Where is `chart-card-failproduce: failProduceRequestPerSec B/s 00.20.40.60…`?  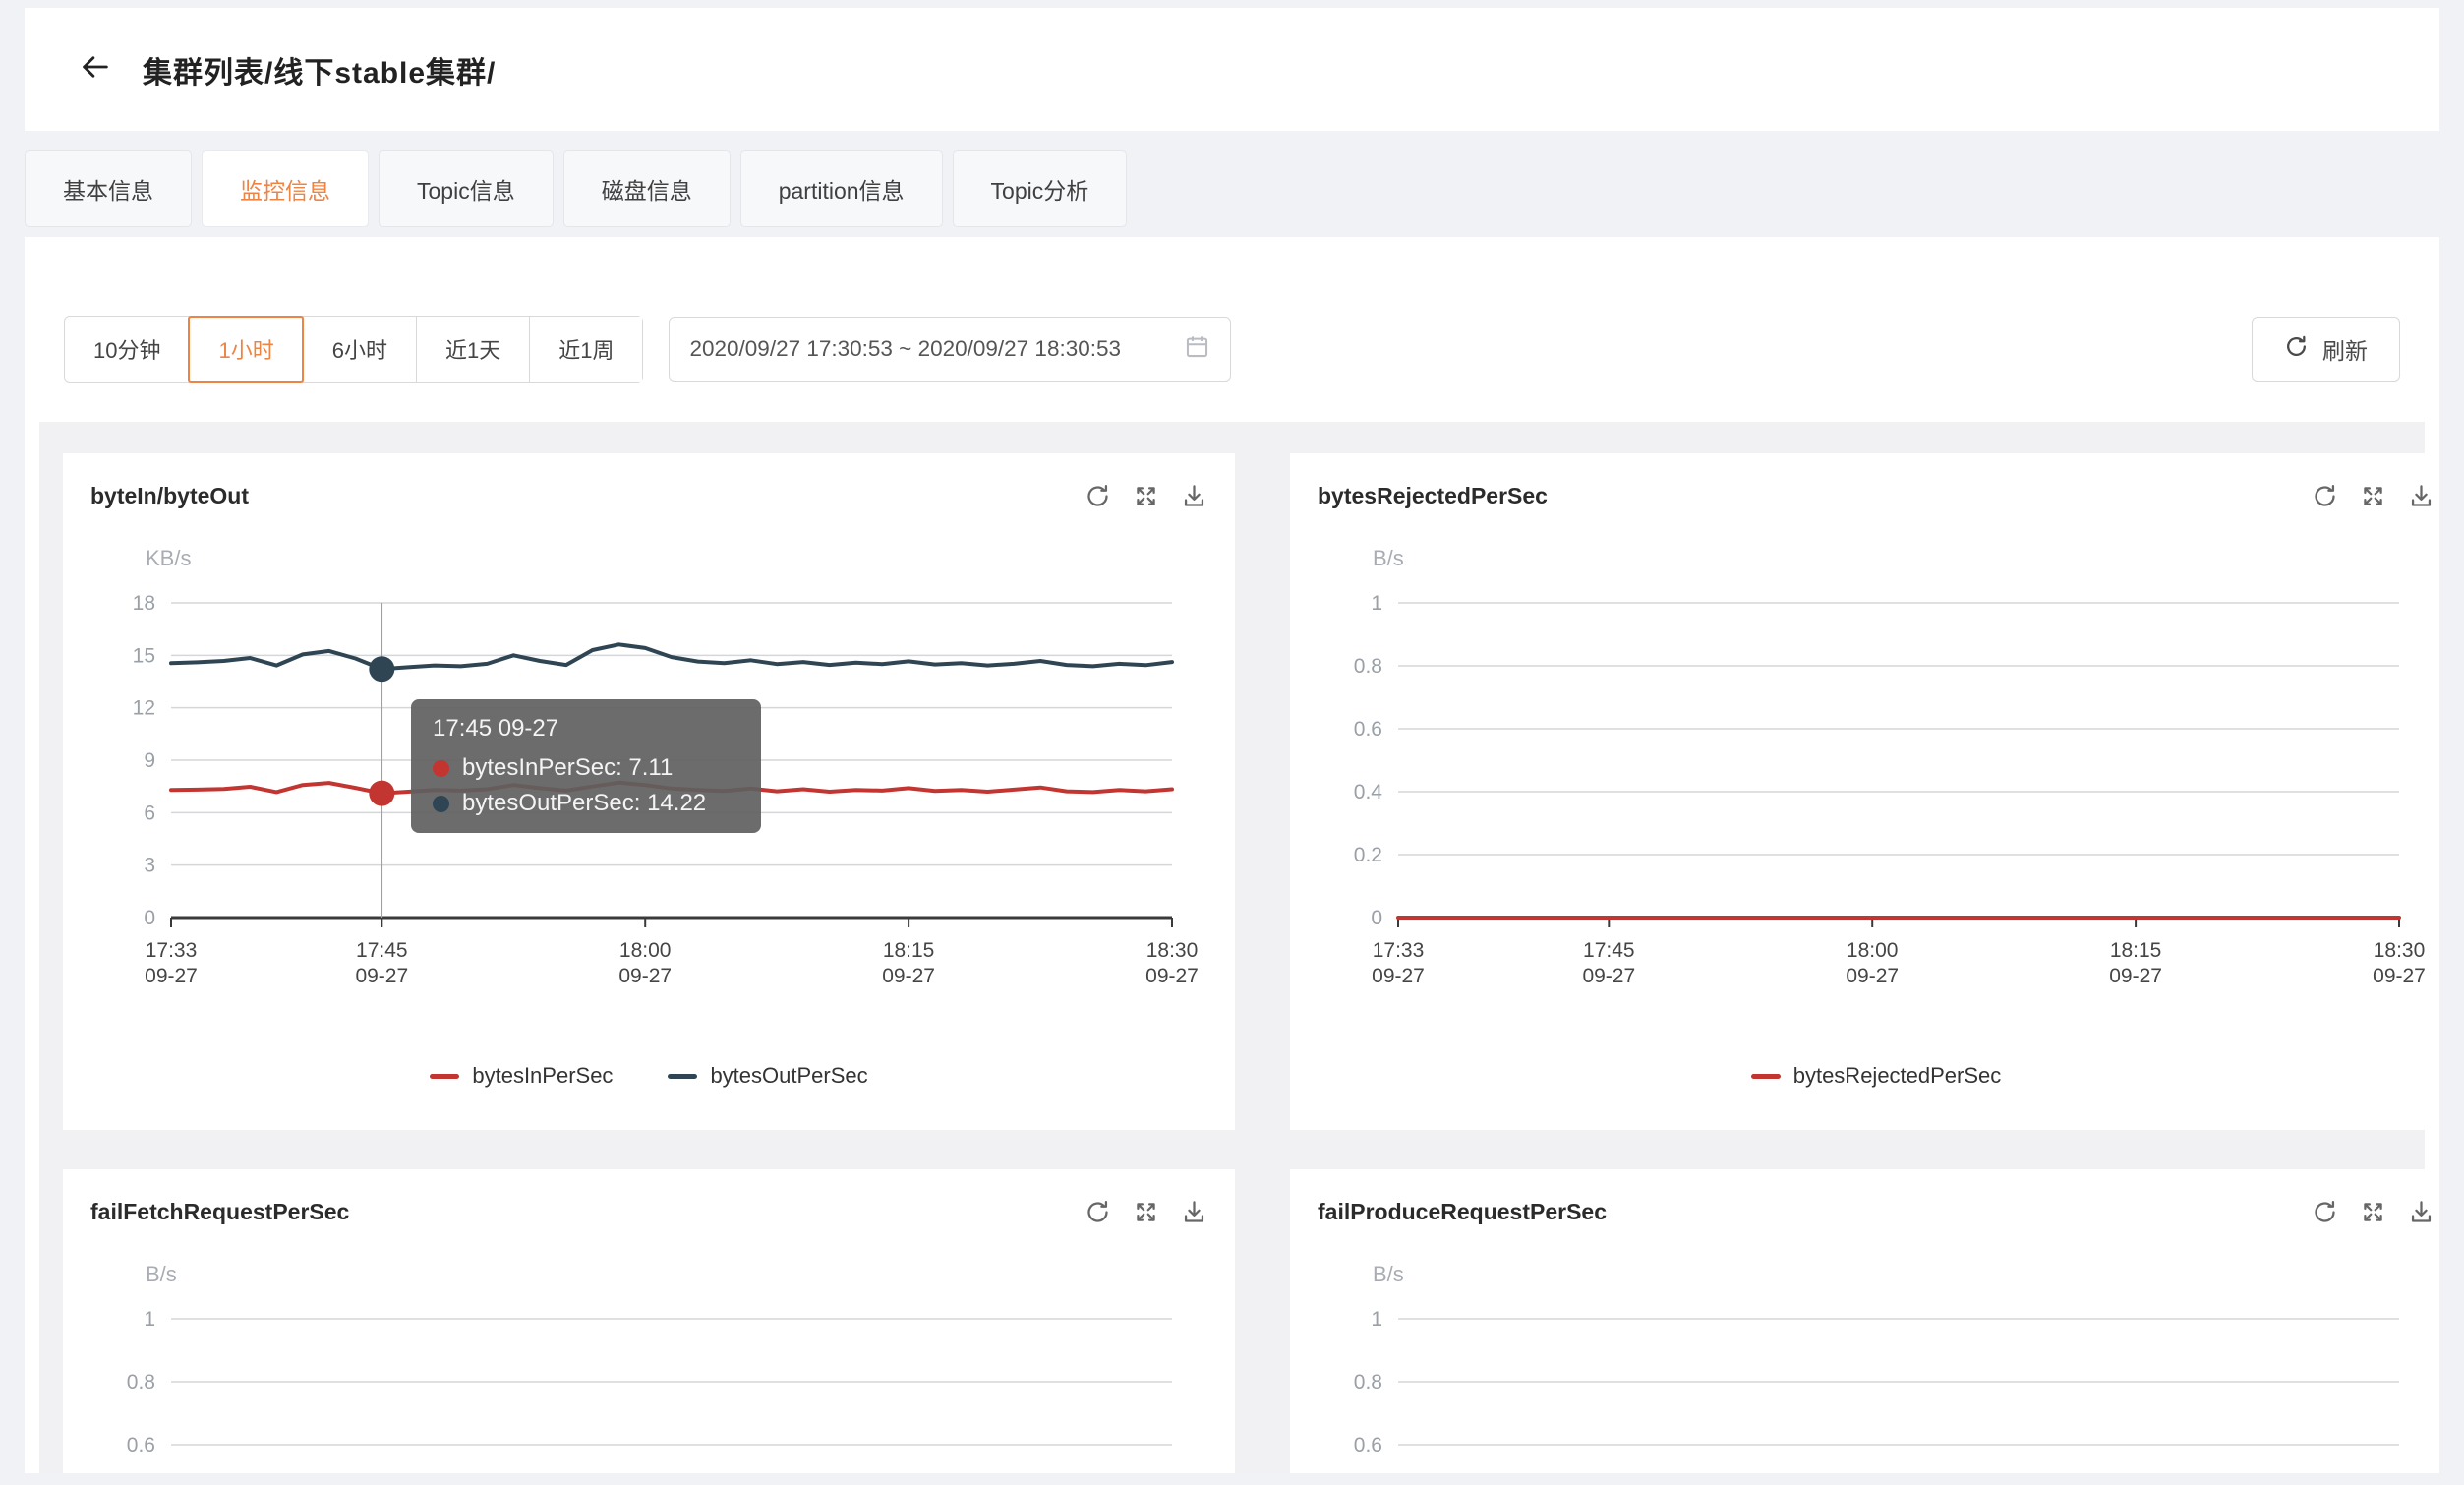
chart-card-failproduce: failProduceRequestPerSec B/s 00.20.40.60… is located at coordinates (1864, 1321).